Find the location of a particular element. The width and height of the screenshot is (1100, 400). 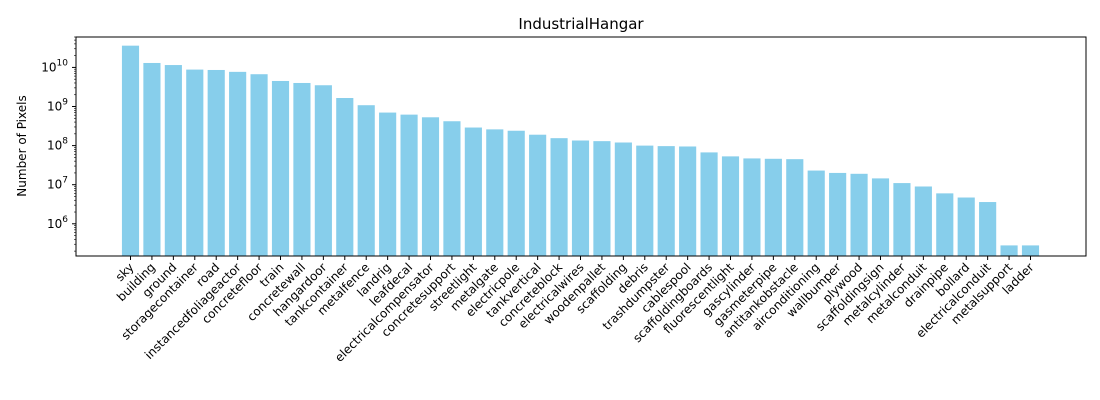

y-tick-label: 10⁹ is located at coordinates (57, 106).